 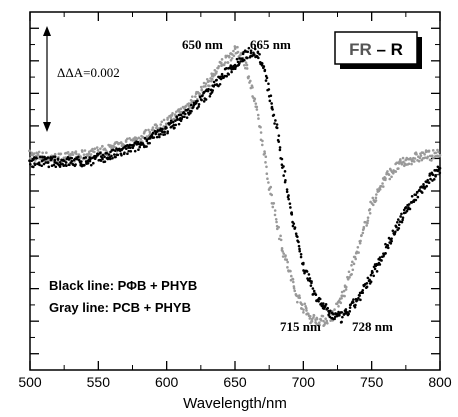 I want to click on peak-label-728: 728 nm, so click(x=372, y=326).